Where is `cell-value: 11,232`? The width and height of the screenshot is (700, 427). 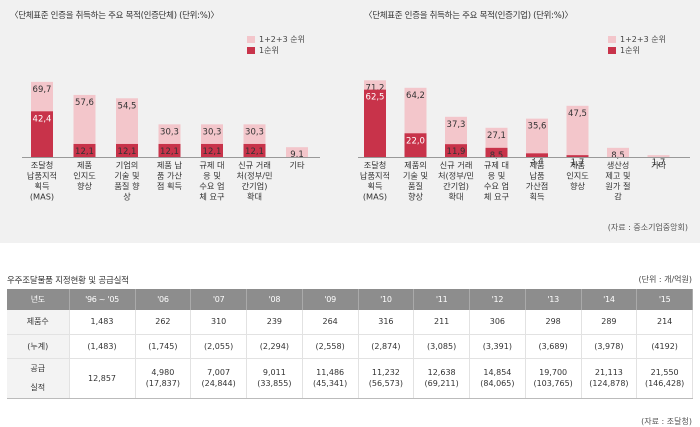 cell-value: 11,232 is located at coordinates (385, 372).